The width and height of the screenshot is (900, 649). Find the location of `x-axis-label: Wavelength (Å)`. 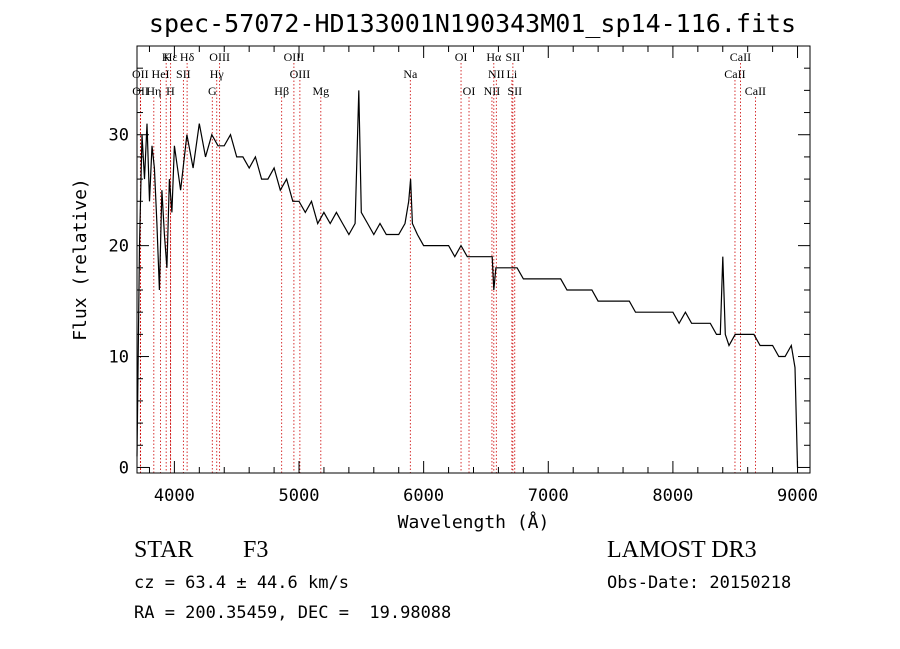

x-axis-label: Wavelength (Å) is located at coordinates (474, 522).